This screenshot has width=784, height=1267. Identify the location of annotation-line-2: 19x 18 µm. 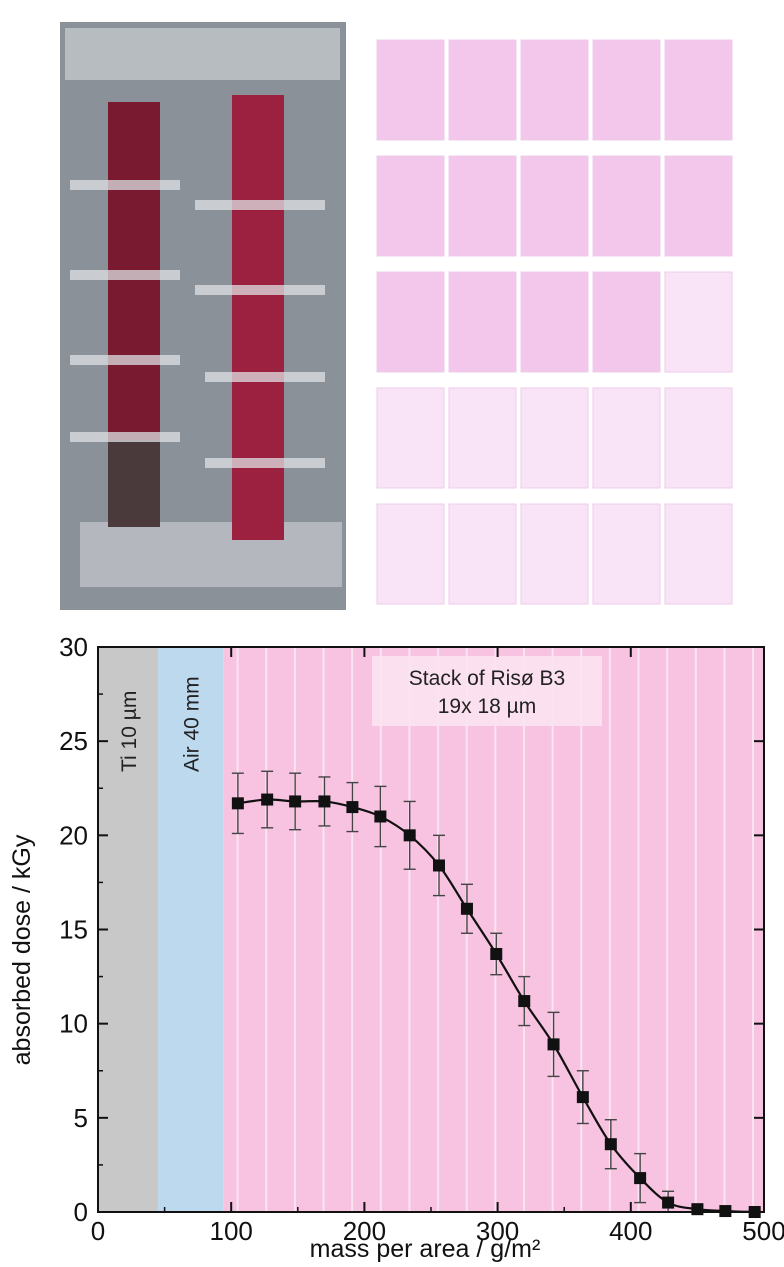
(487, 706).